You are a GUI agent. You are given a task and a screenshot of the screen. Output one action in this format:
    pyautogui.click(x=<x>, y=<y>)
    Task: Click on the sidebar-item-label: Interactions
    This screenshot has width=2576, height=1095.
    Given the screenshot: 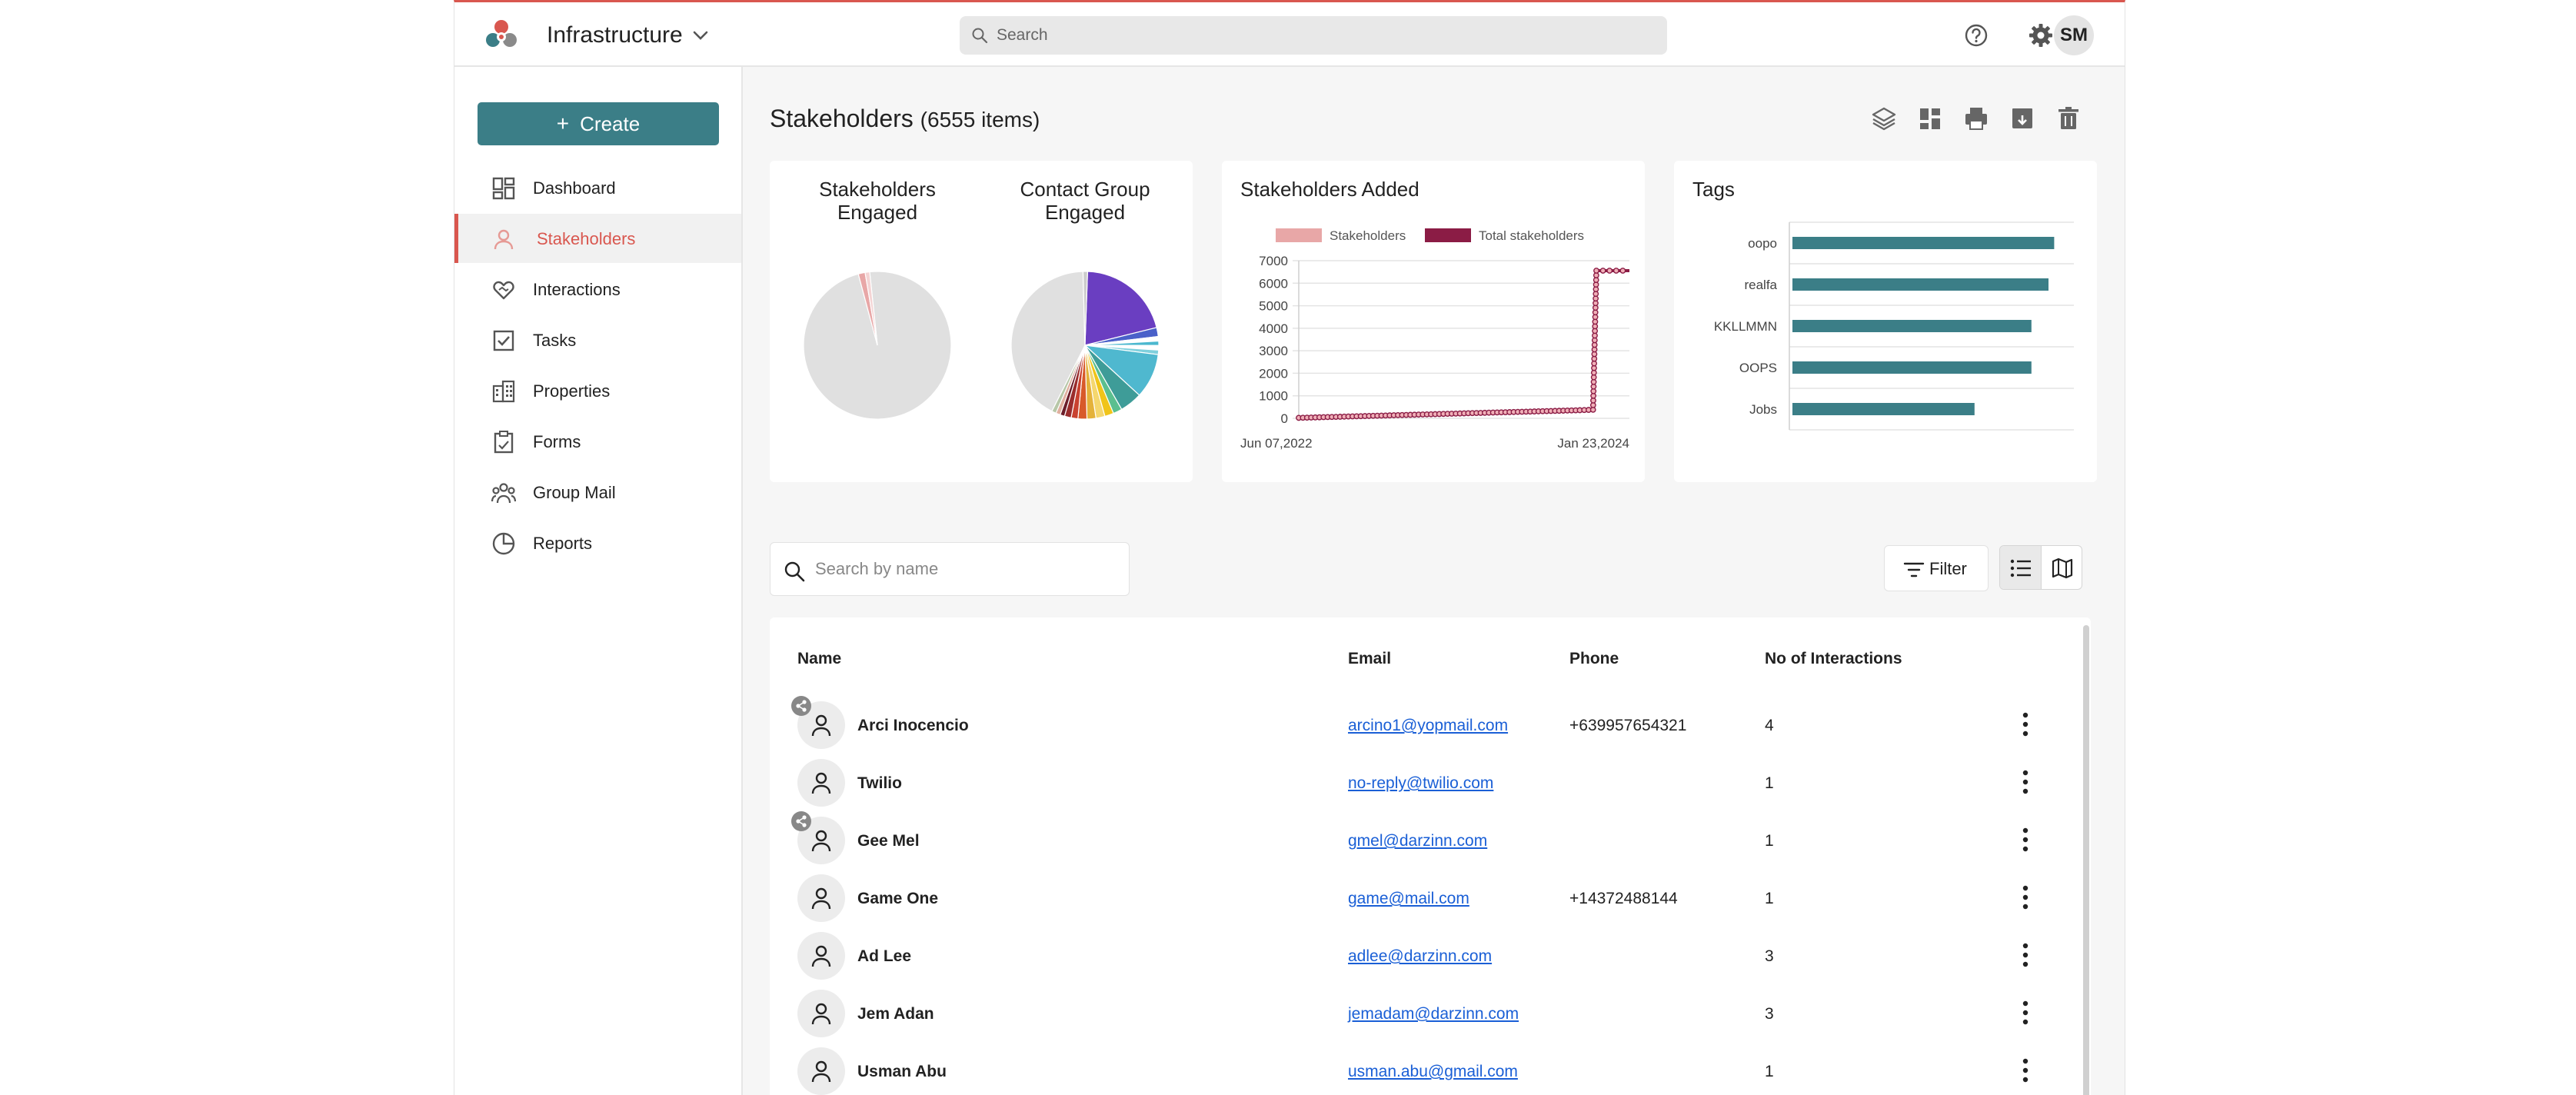 What is the action you would take?
    pyautogui.click(x=577, y=290)
    